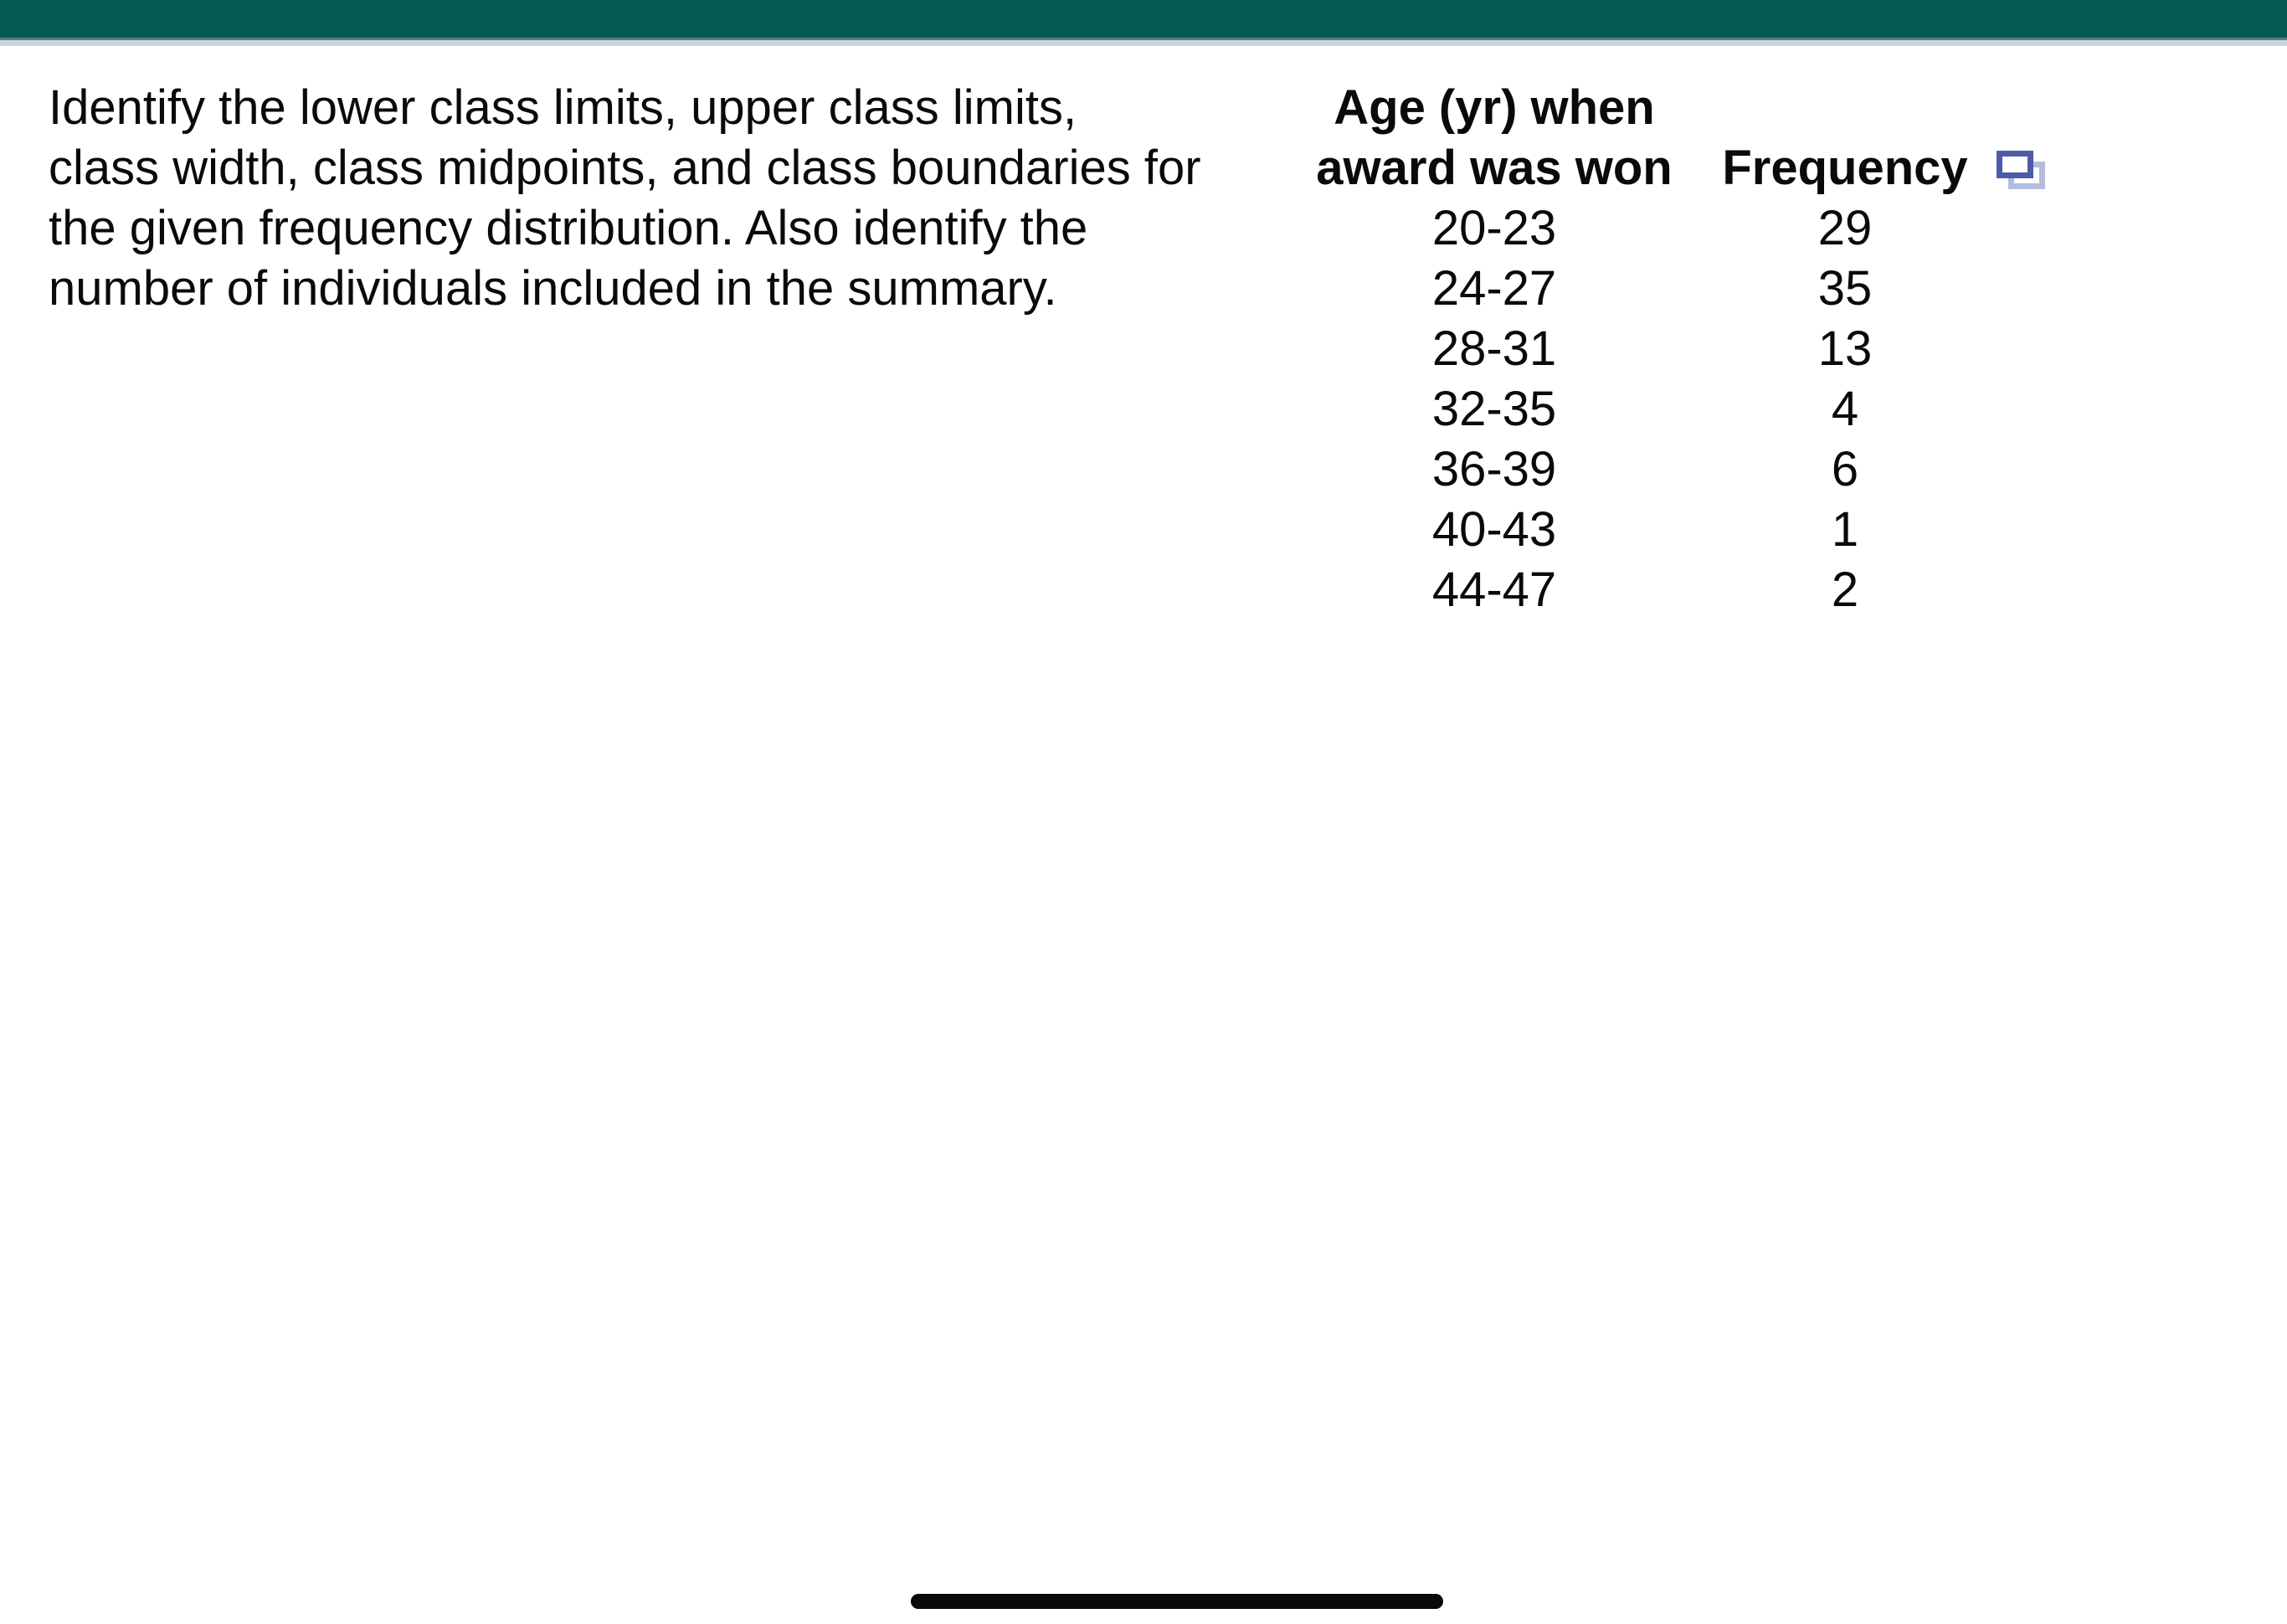  What do you see at coordinates (1640, 530) in the screenshot?
I see `table-row: 40-43 1` at bounding box center [1640, 530].